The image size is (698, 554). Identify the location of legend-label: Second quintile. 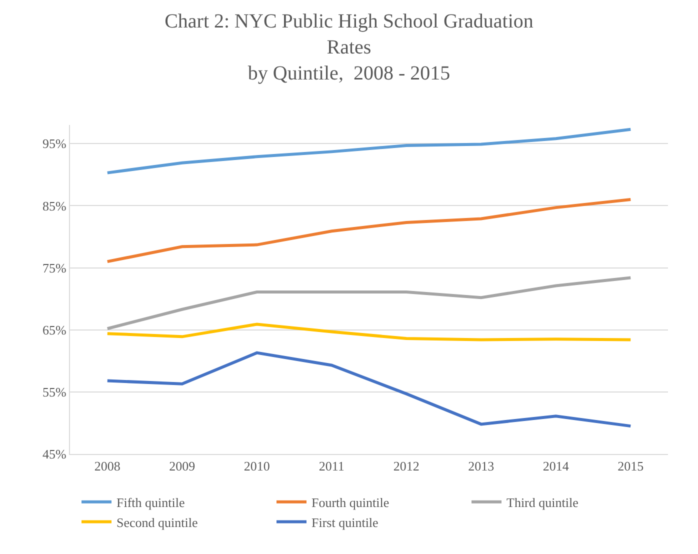
(157, 522).